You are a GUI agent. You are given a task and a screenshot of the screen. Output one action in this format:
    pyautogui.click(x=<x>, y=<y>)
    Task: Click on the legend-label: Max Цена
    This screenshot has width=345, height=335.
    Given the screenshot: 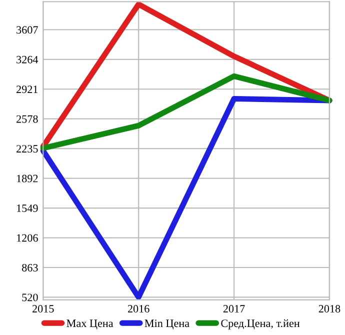 What is the action you would take?
    pyautogui.click(x=90, y=325)
    